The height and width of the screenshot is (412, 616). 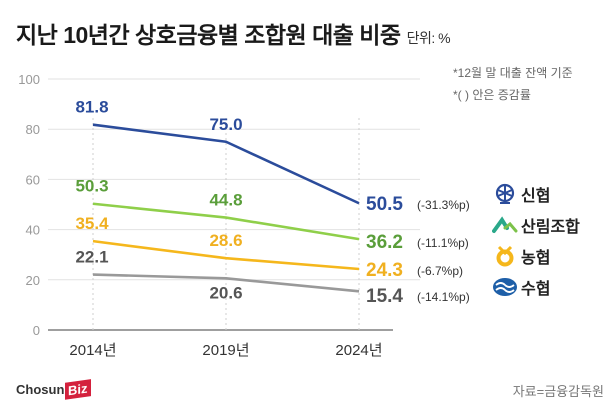 What do you see at coordinates (384, 296) in the screenshot?
I see `end-value-label: 15.4` at bounding box center [384, 296].